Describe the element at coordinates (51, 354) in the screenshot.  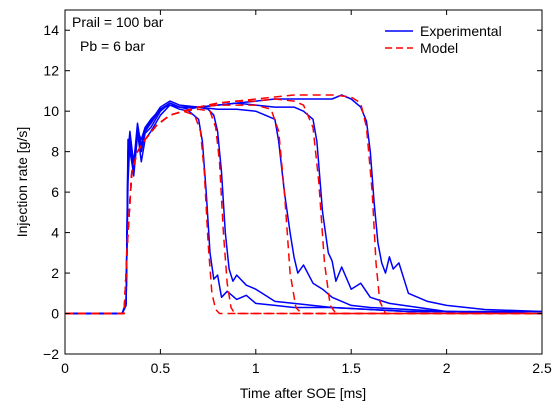
I see `y-tick-label: −2` at that location.